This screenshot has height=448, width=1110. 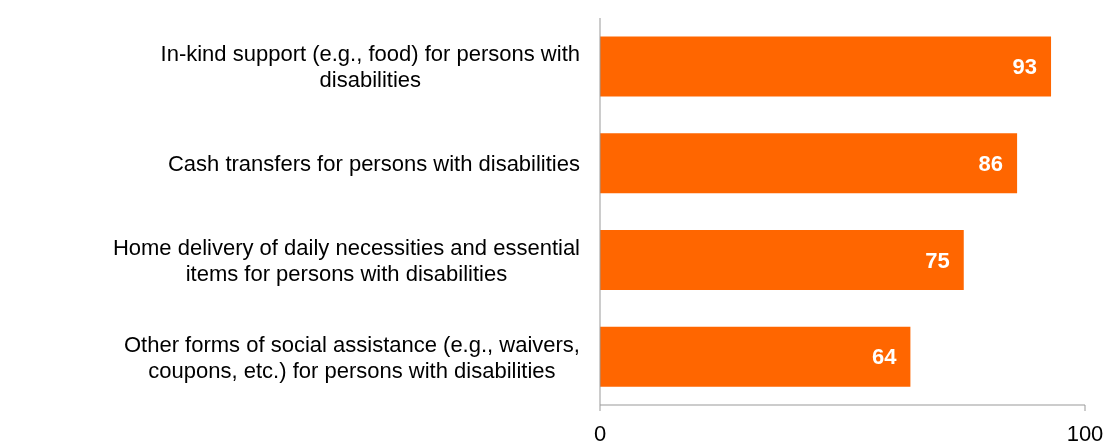 What do you see at coordinates (1025, 67) in the screenshot?
I see `data-label: 93` at bounding box center [1025, 67].